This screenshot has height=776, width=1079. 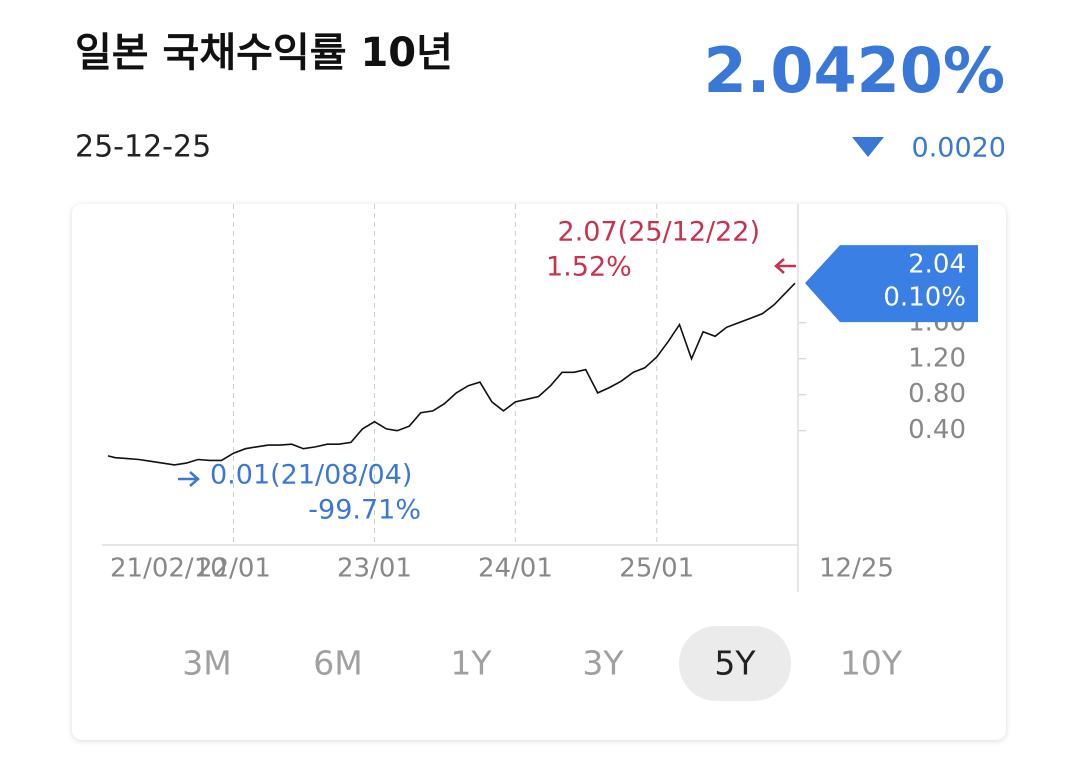 I want to click on range-button: 1Y, so click(x=471, y=663).